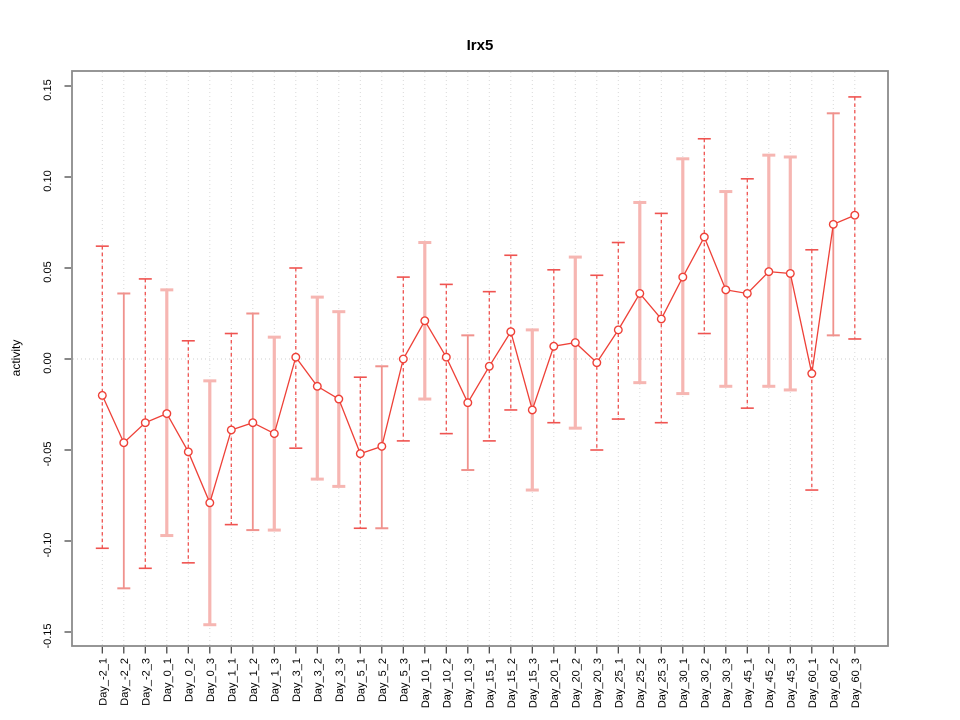 The width and height of the screenshot is (960, 720). Describe the element at coordinates (555, 683) in the screenshot. I see `x-tick-label: Day_20_1` at that location.